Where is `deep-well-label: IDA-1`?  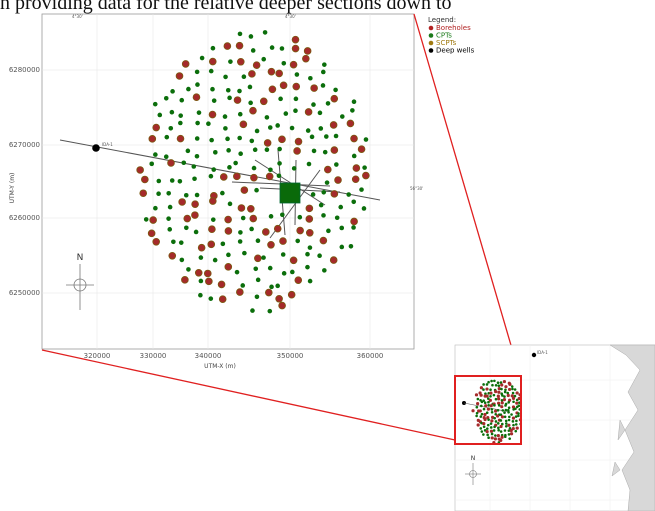 deep-well-label: IDA-1 is located at coordinates (107, 144).